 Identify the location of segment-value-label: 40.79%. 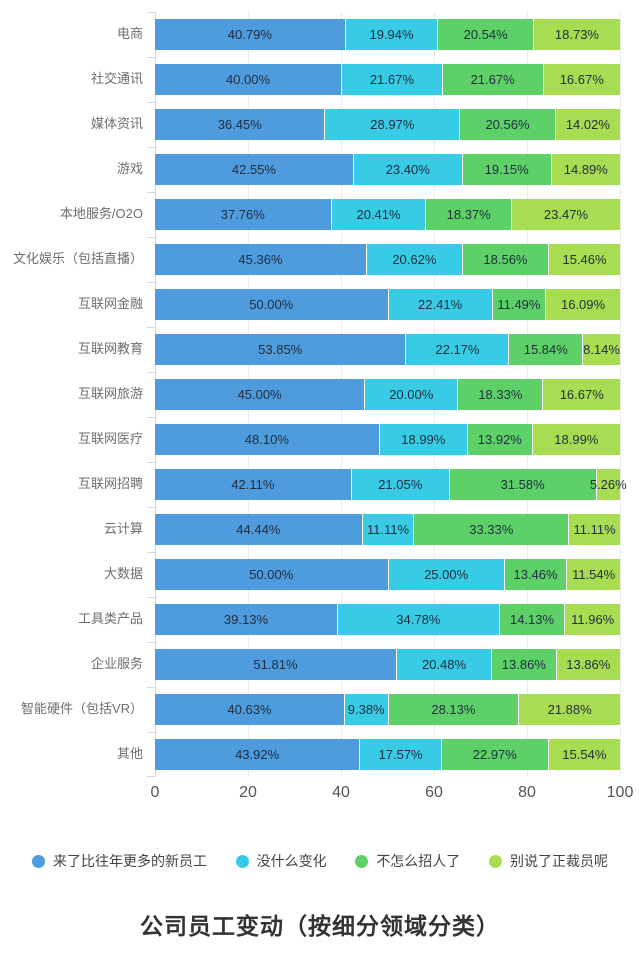
(249, 34).